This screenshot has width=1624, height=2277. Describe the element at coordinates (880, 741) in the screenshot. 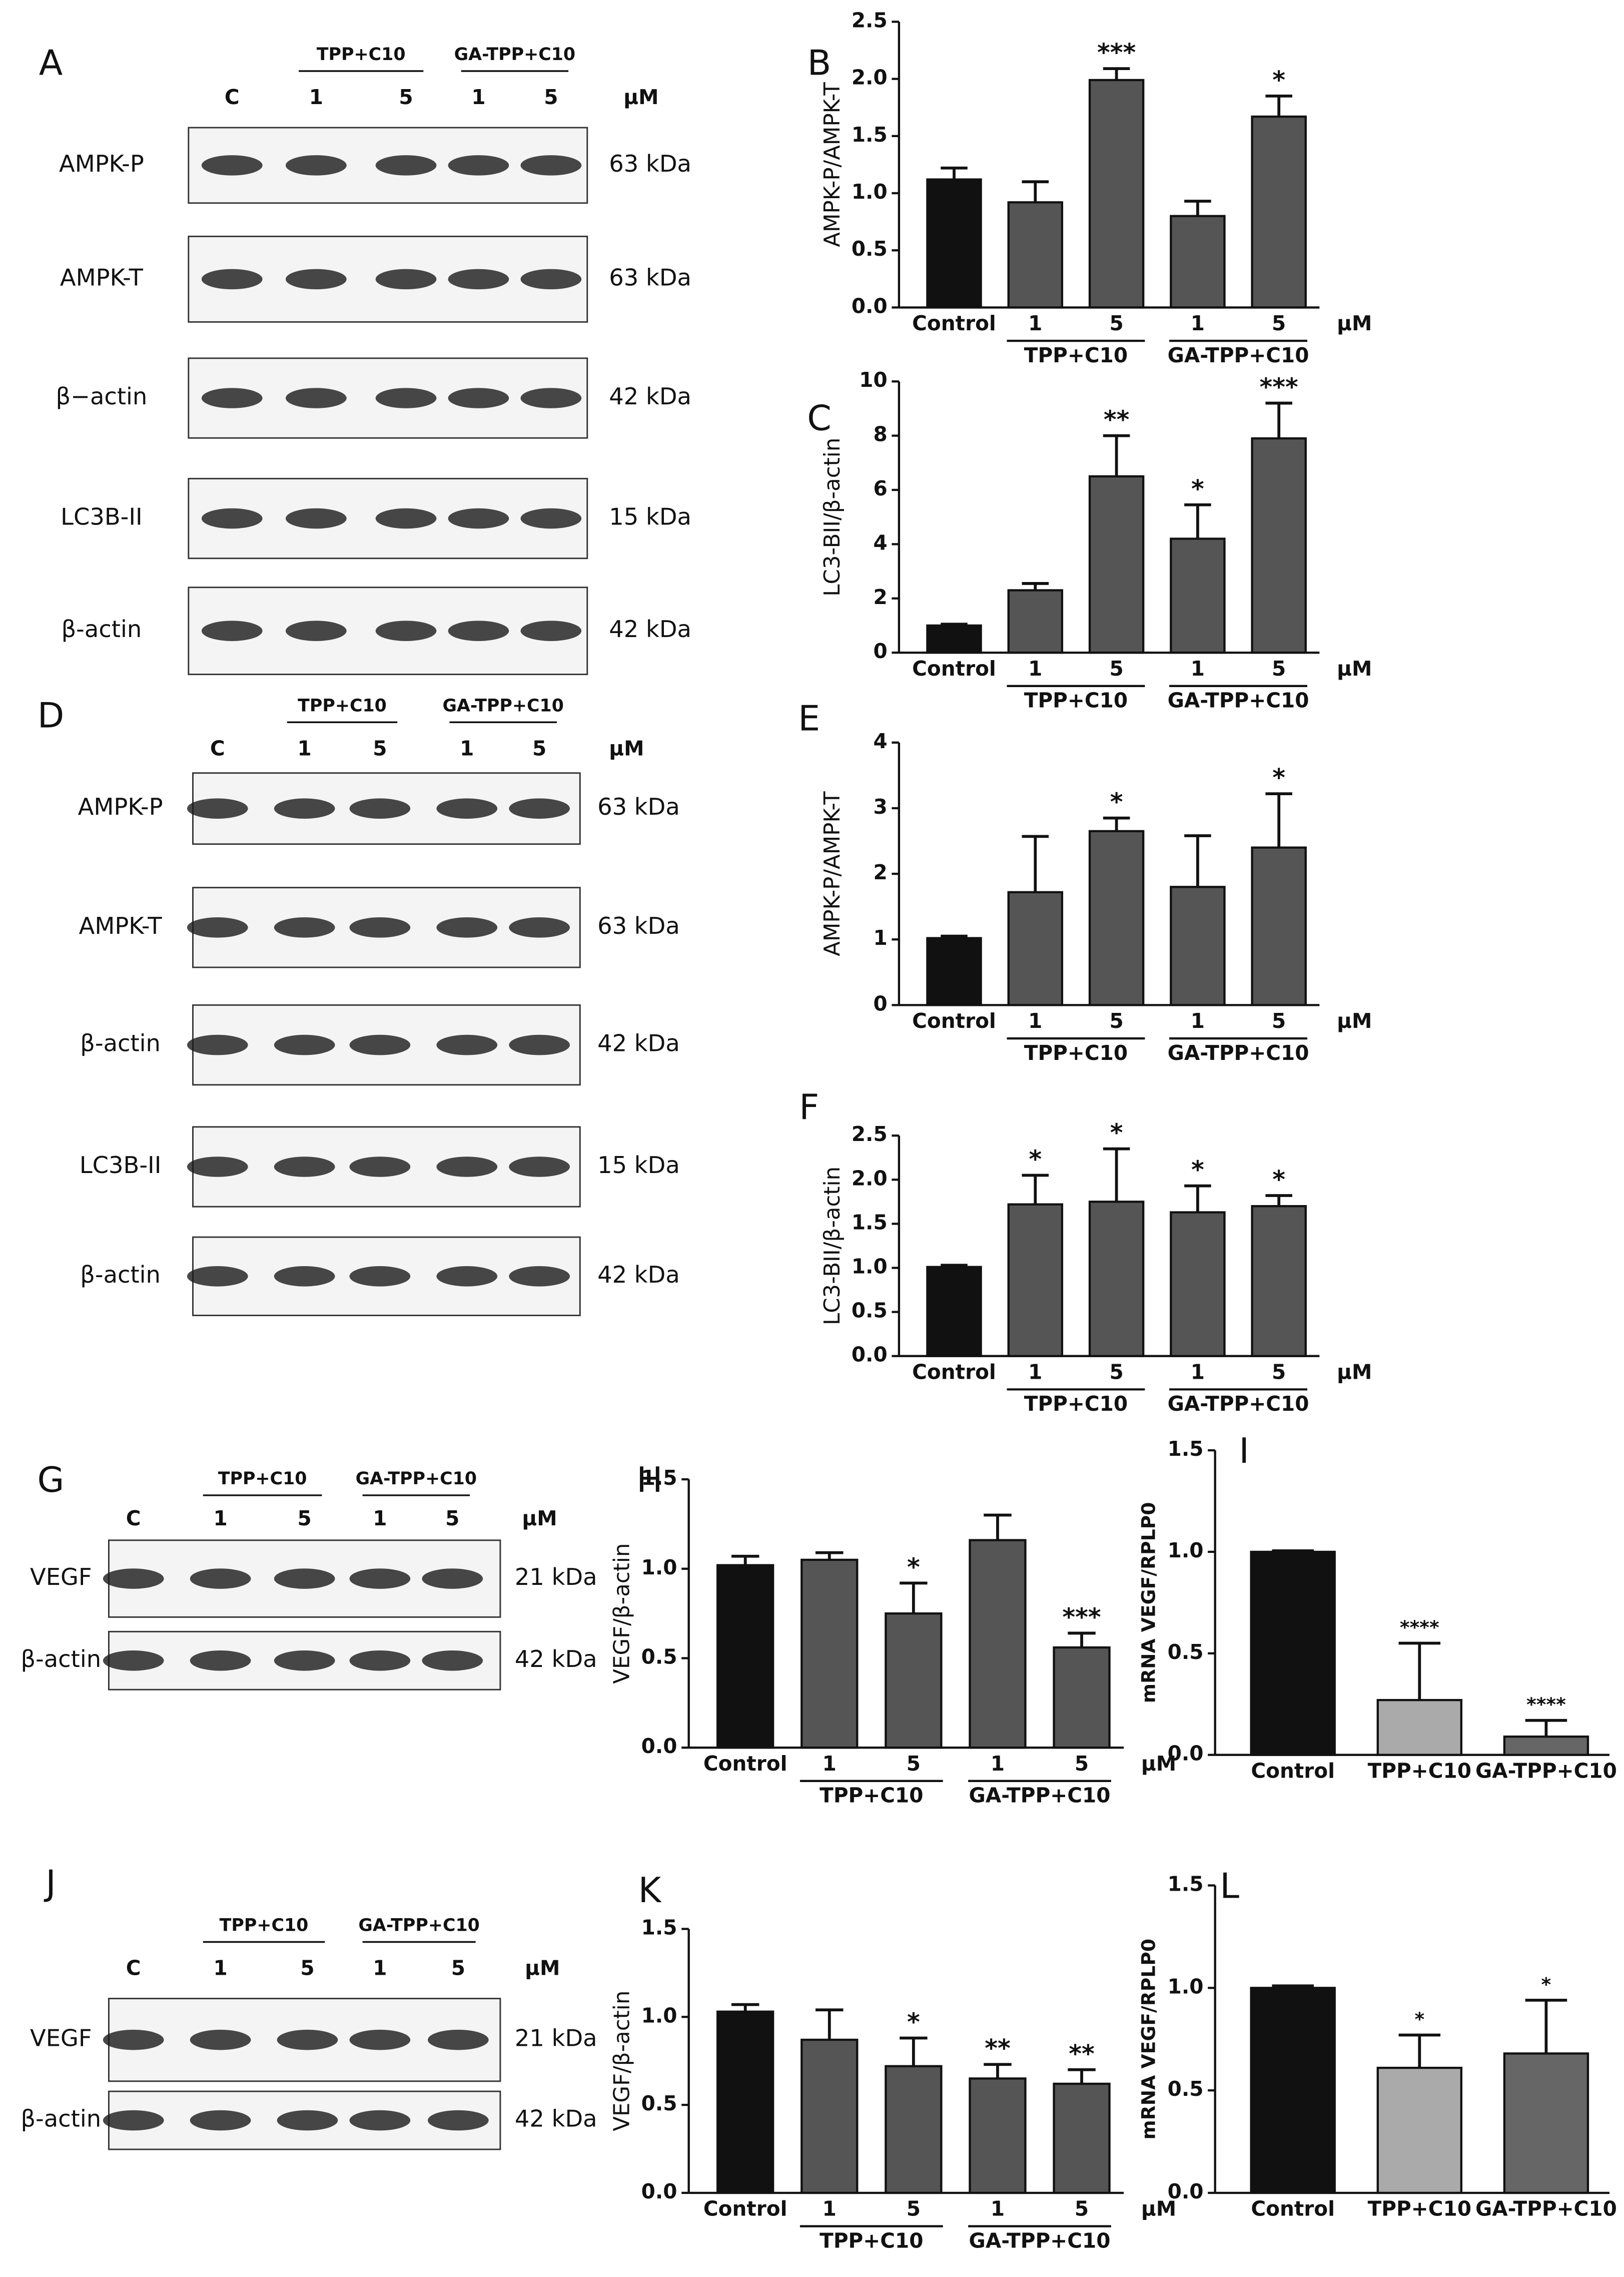

I see `y-tick-label: 4` at that location.